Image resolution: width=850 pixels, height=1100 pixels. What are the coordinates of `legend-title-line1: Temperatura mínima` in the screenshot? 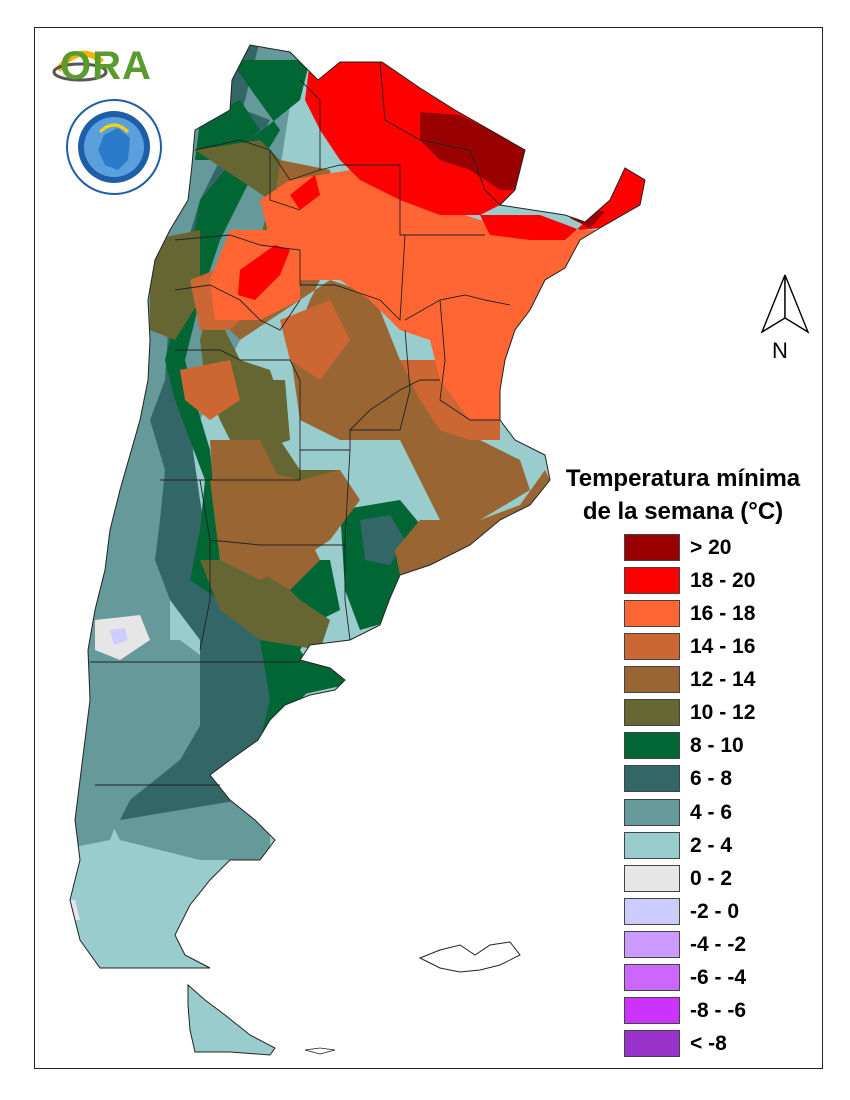 It's located at (683, 478).